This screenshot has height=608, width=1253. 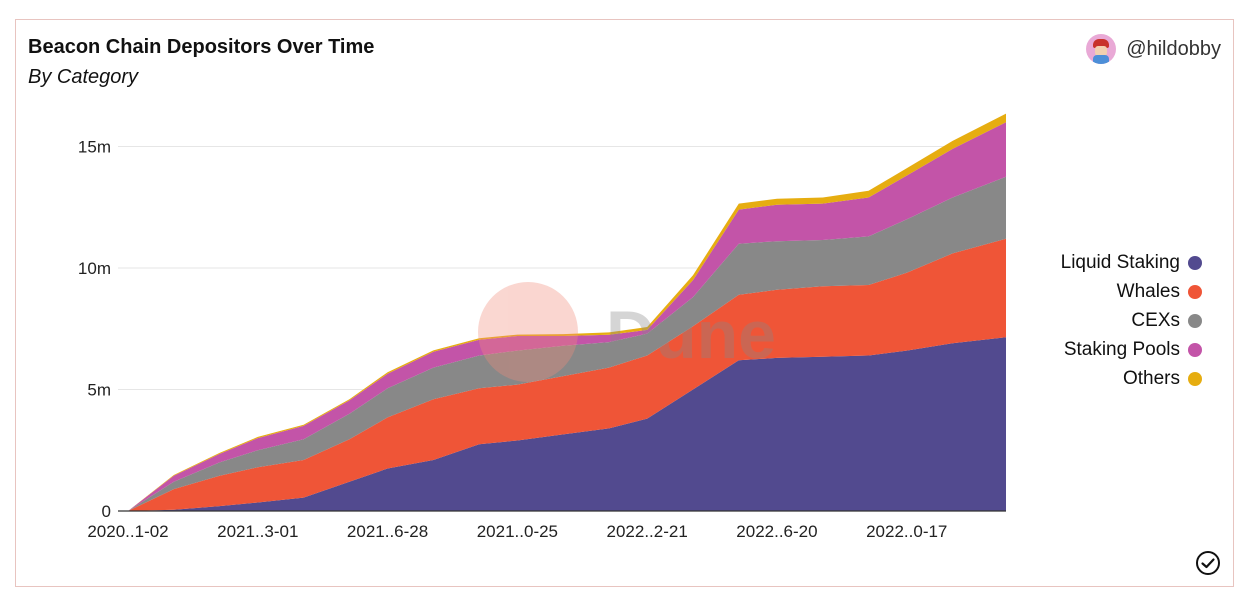 What do you see at coordinates (517, 531) in the screenshot?
I see `x-tick-label: 2021..0-25` at bounding box center [517, 531].